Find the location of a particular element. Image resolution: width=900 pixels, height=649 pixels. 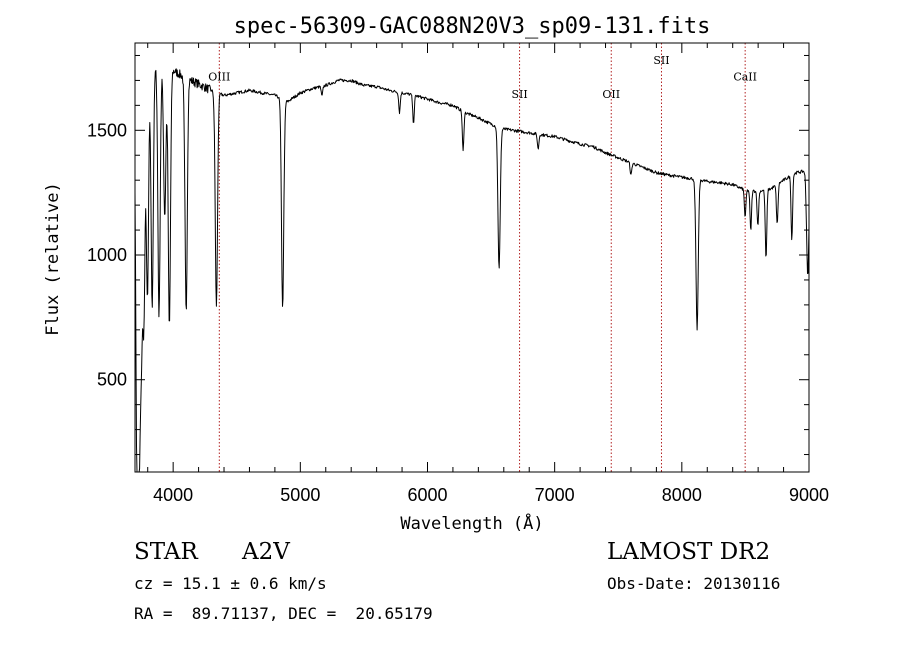

x-axis-label: Wavelength (Å) is located at coordinates (471, 523).